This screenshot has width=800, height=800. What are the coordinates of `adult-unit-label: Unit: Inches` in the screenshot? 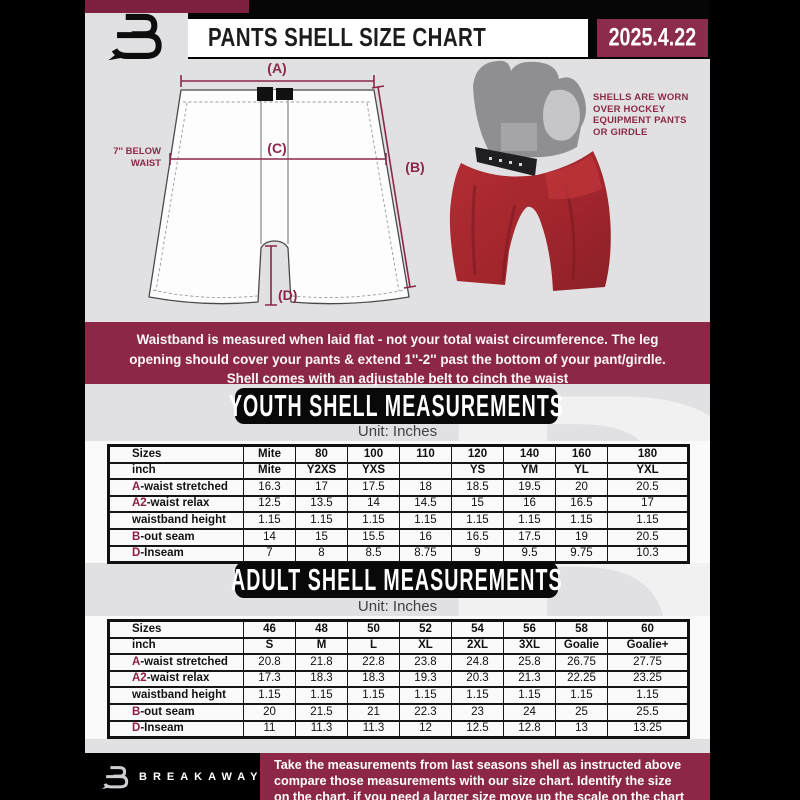 It's located at (397, 606).